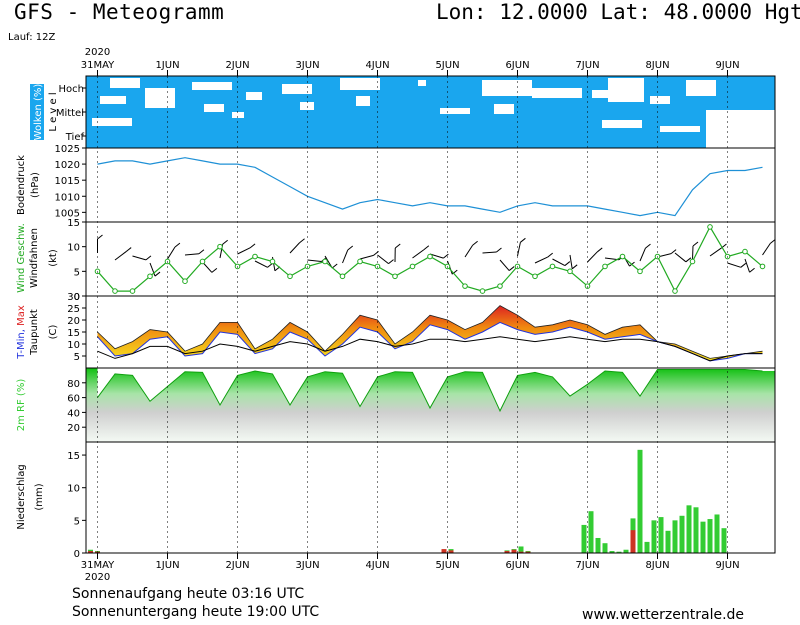  Describe the element at coordinates (77, 521) in the screenshot. I see `y-tick-label: 5` at that location.